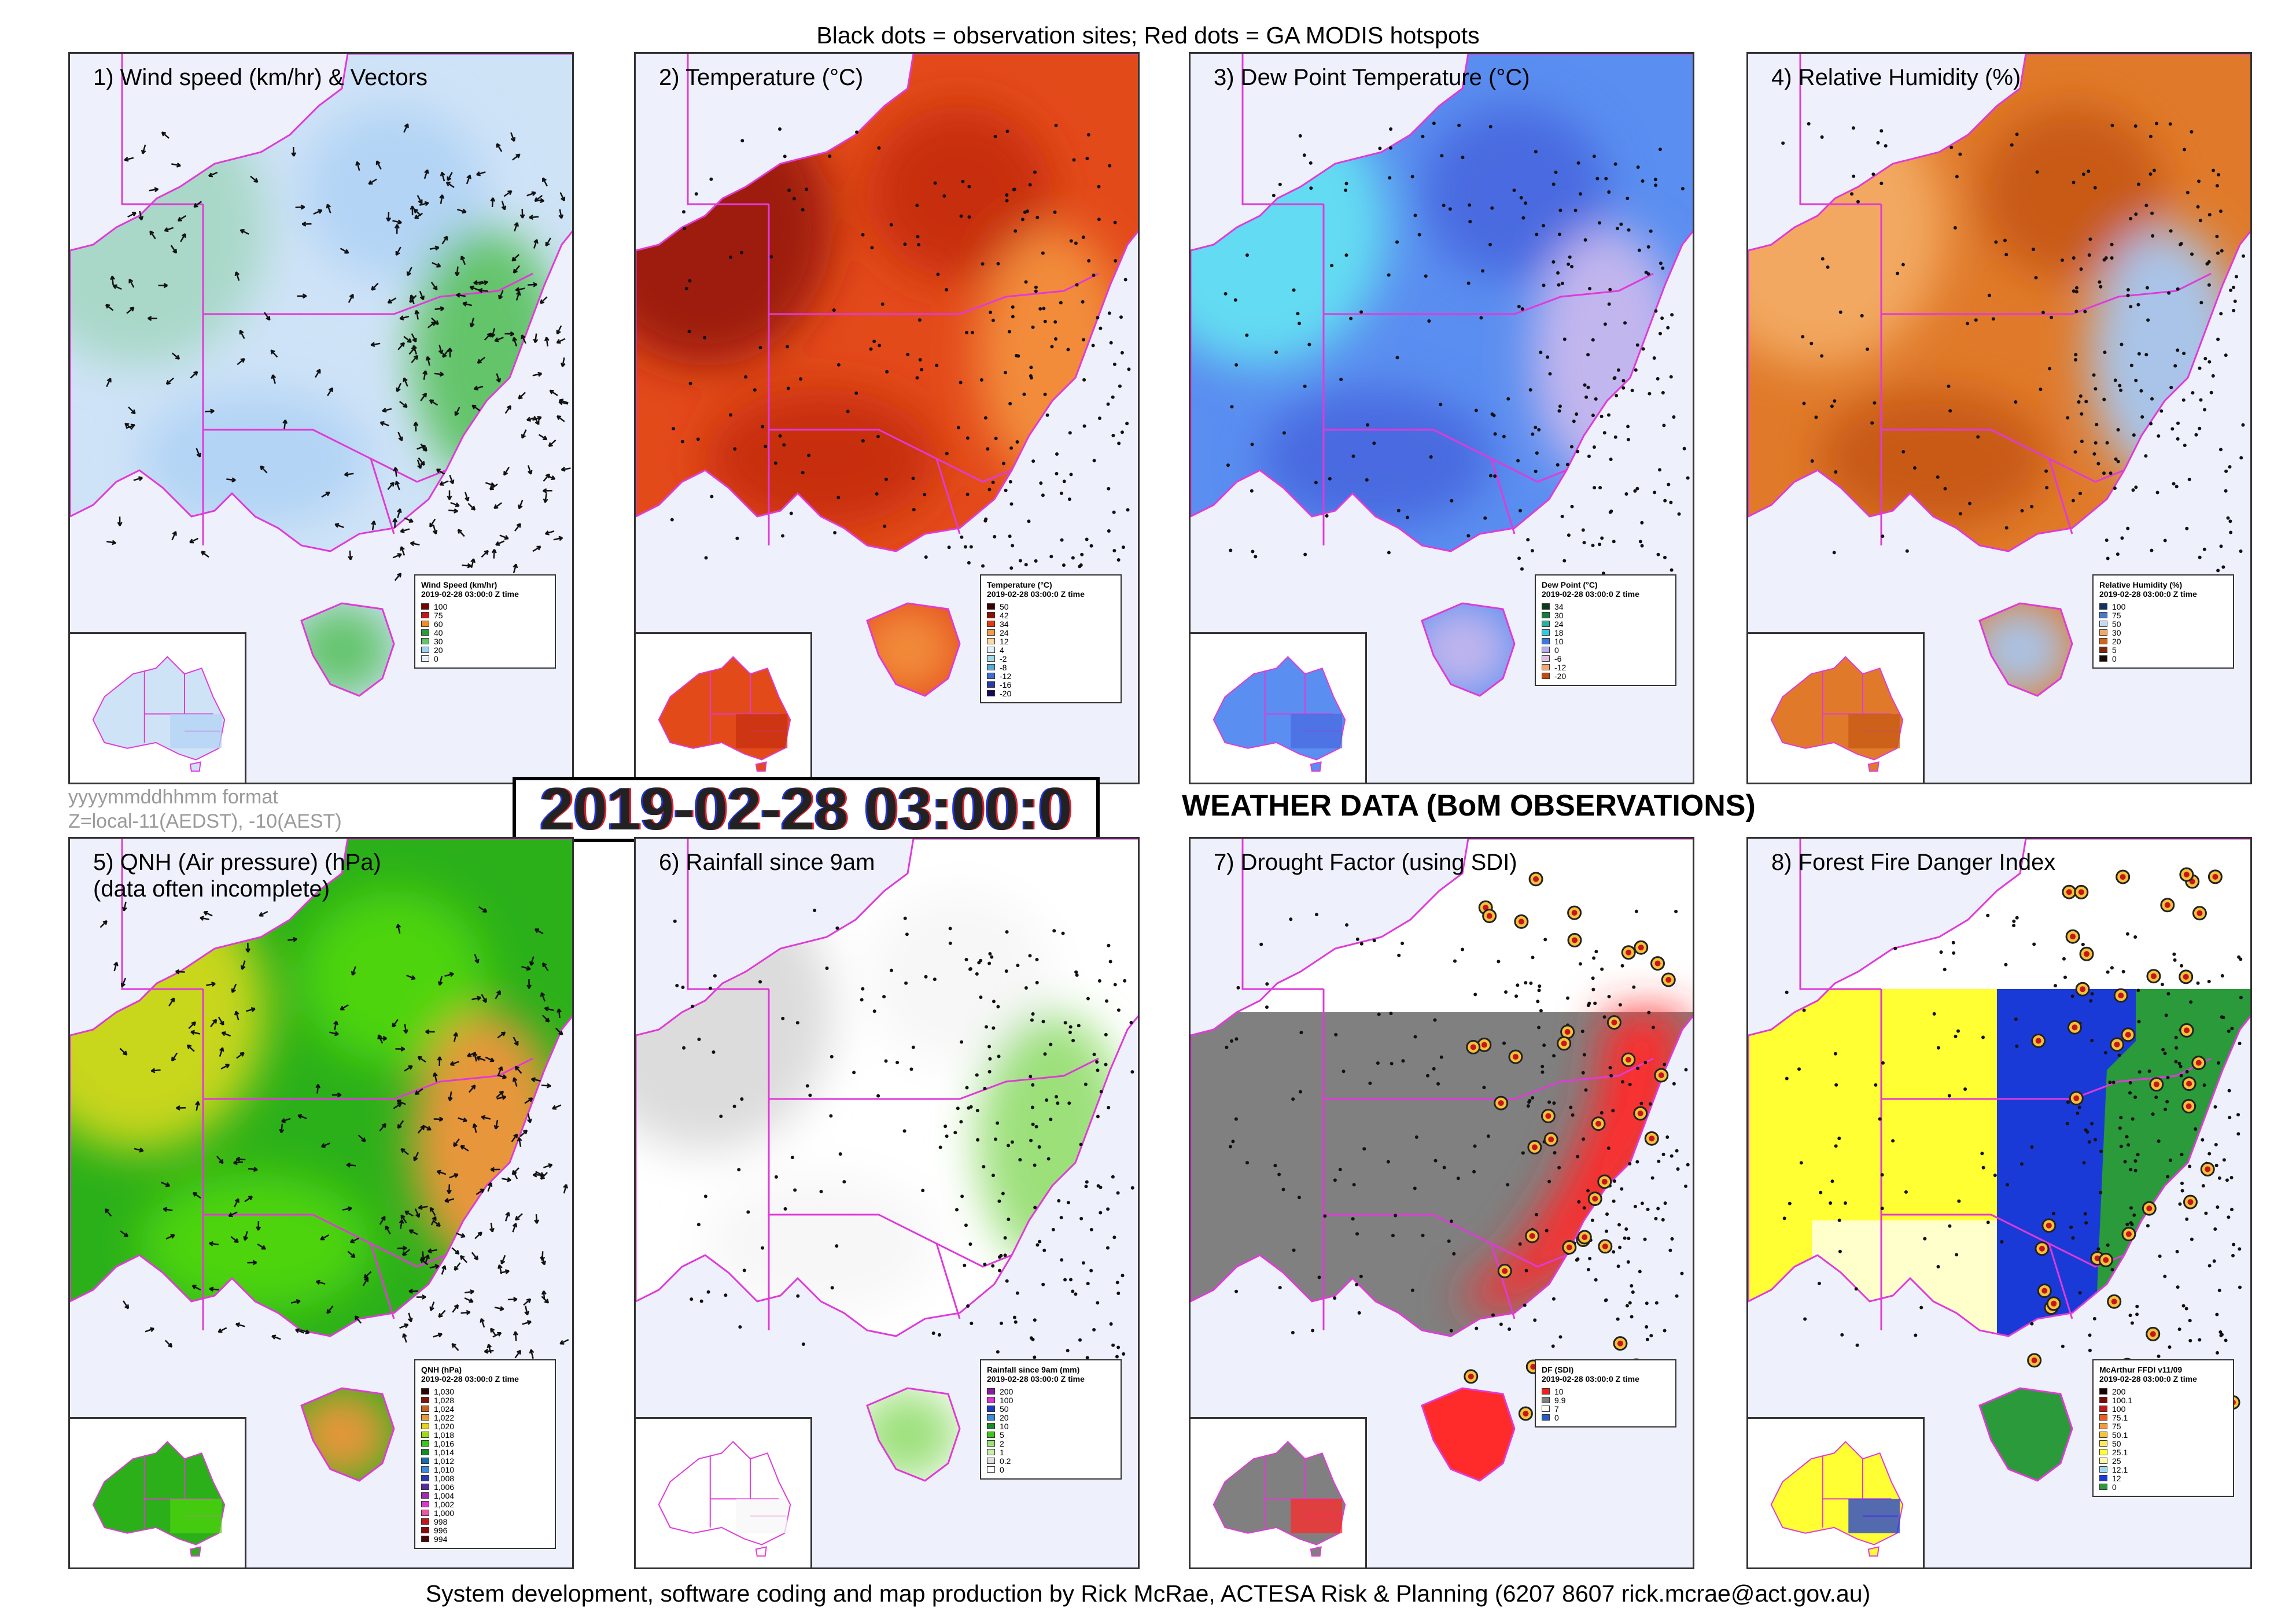 Image resolution: width=2296 pixels, height=1623 pixels. Describe the element at coordinates (1007, 1400) in the screenshot. I see `legend-label: 100` at that location.